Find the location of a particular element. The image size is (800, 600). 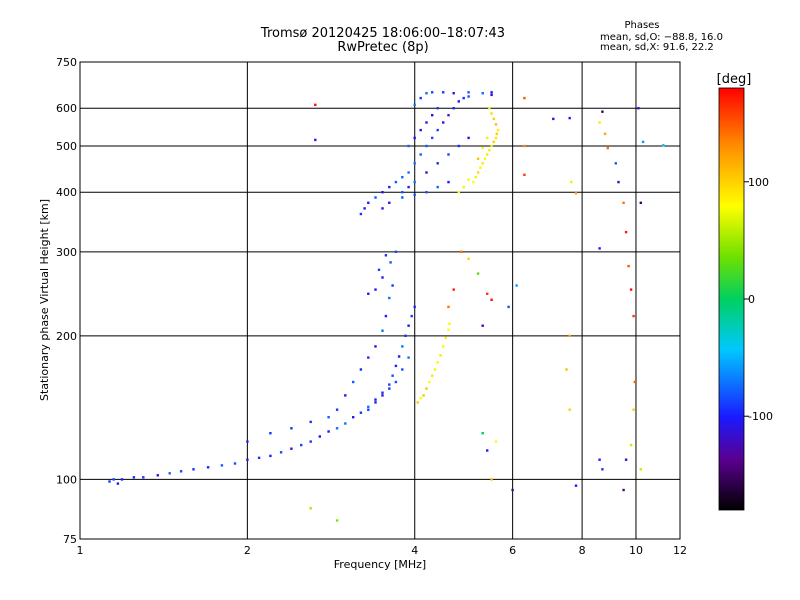

phases-stat-x: mean, sd,X: 91.6, 22.2 is located at coordinates (657, 47).